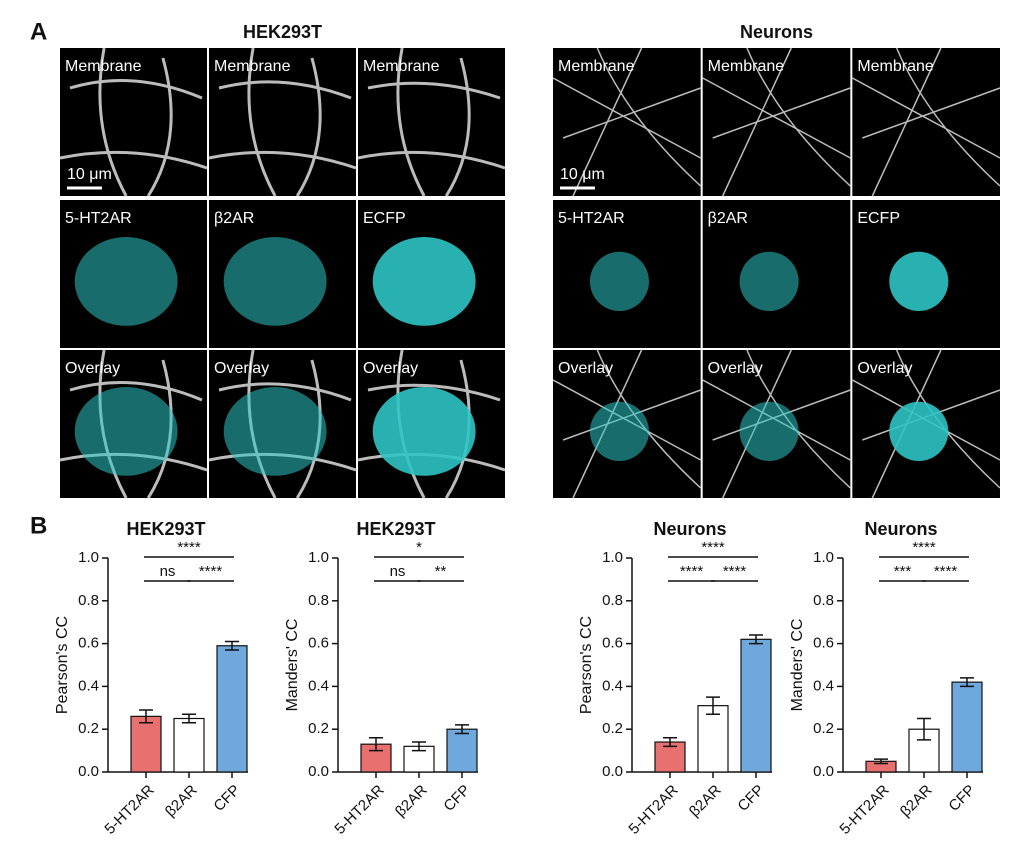 The width and height of the screenshot is (1018, 868). Describe the element at coordinates (98, 218) in the screenshot. I see `cell-label: 5-HT2AR` at that location.